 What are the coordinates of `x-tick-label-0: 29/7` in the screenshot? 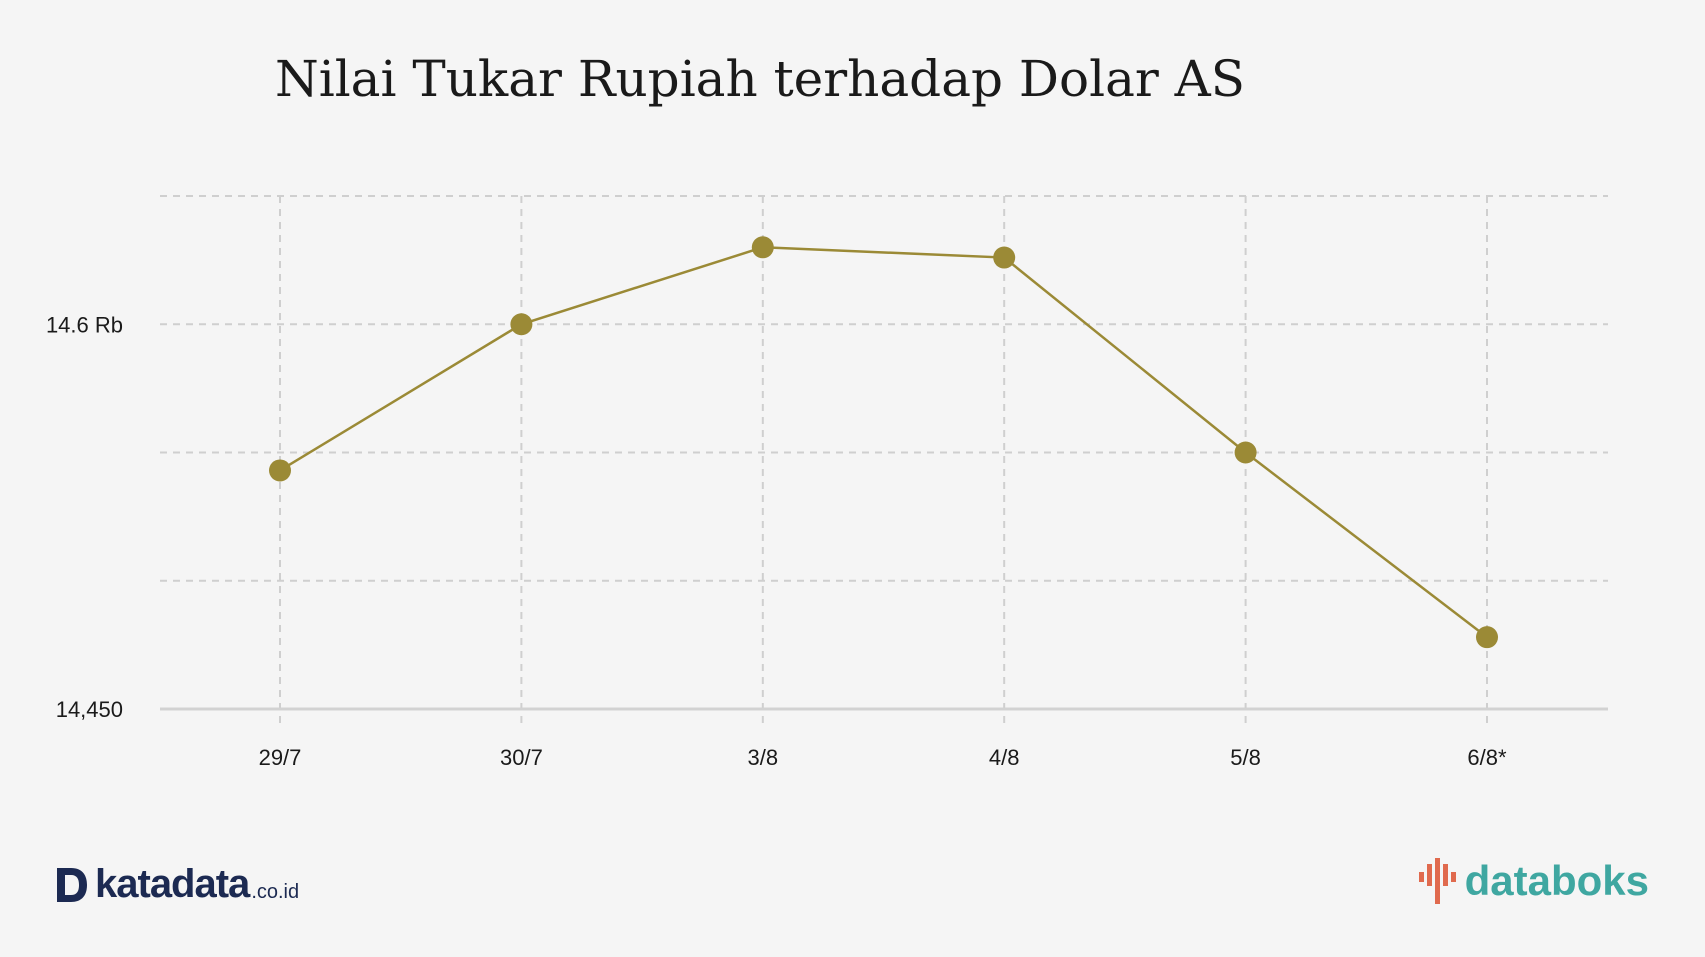 It's located at (280, 757).